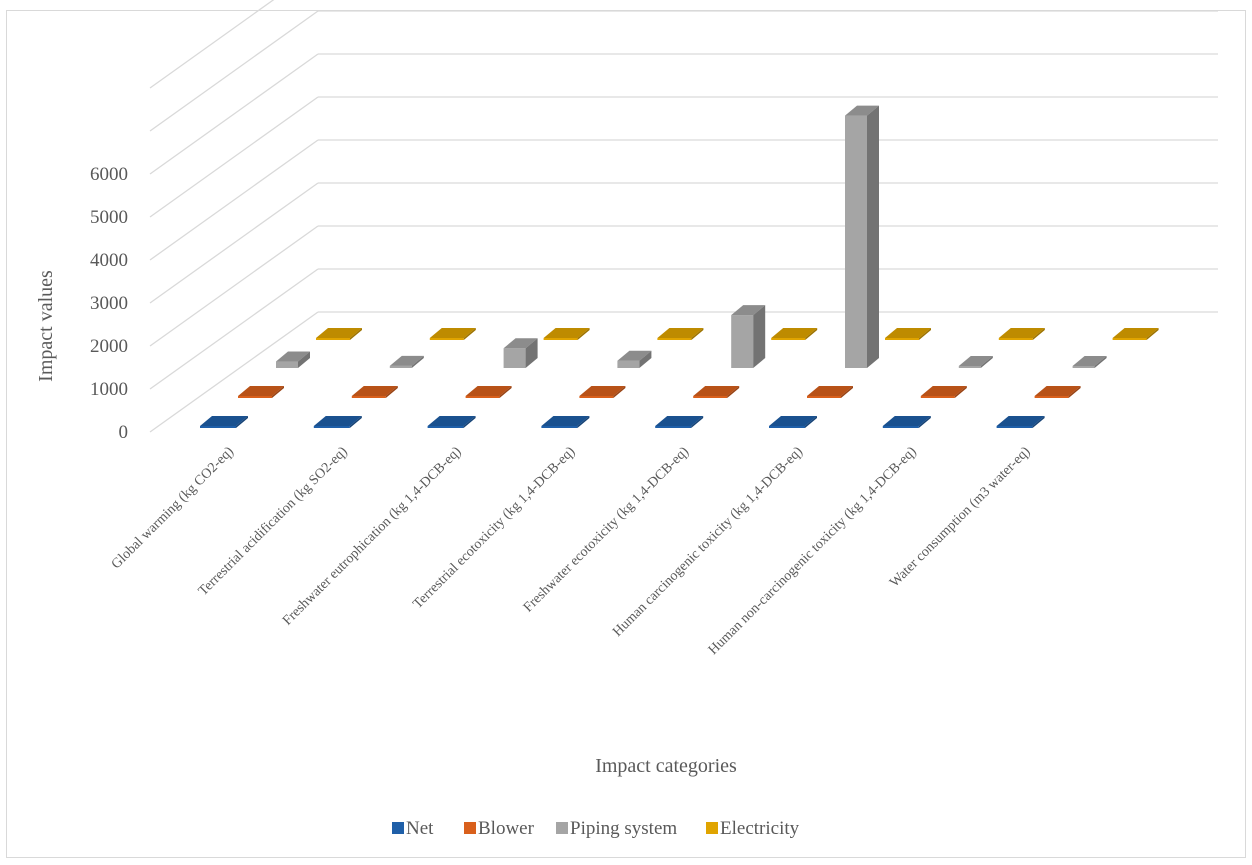 Image resolution: width=1252 pixels, height=865 pixels. Describe the element at coordinates (46, 326) in the screenshot. I see `y-axis-title: Impact values` at that location.